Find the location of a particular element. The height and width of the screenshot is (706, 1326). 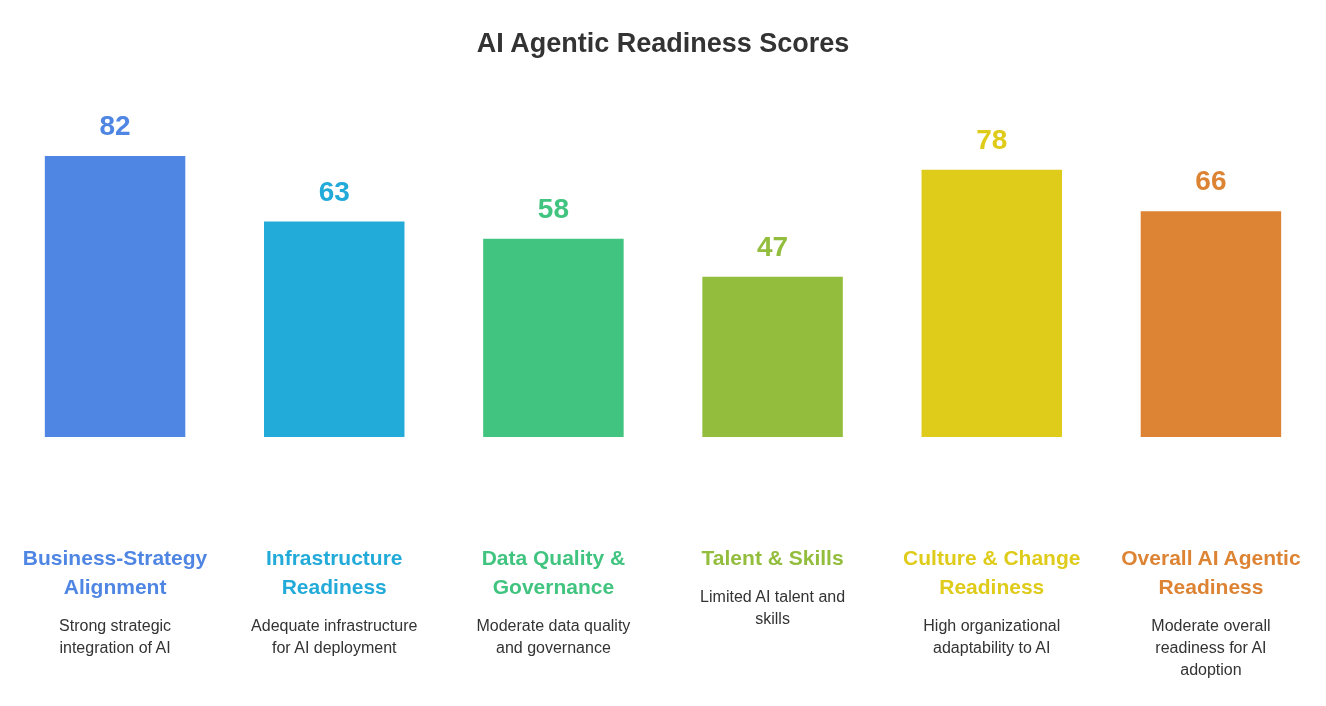

text: Strong strategic integration of AI is located at coordinates (115, 636).